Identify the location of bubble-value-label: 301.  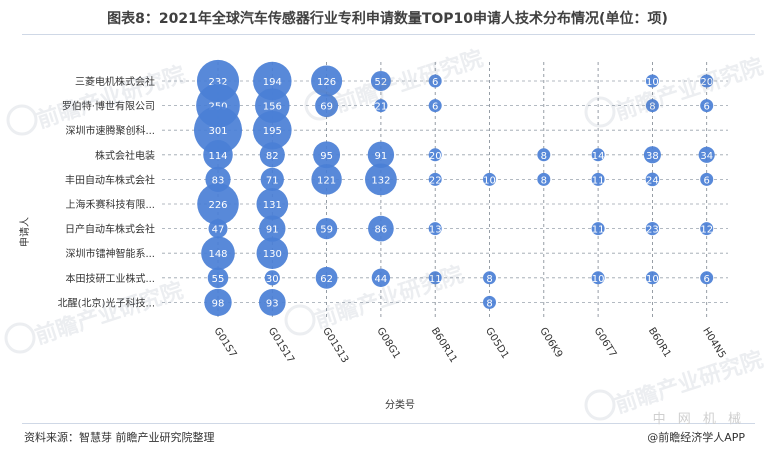
(217, 131).